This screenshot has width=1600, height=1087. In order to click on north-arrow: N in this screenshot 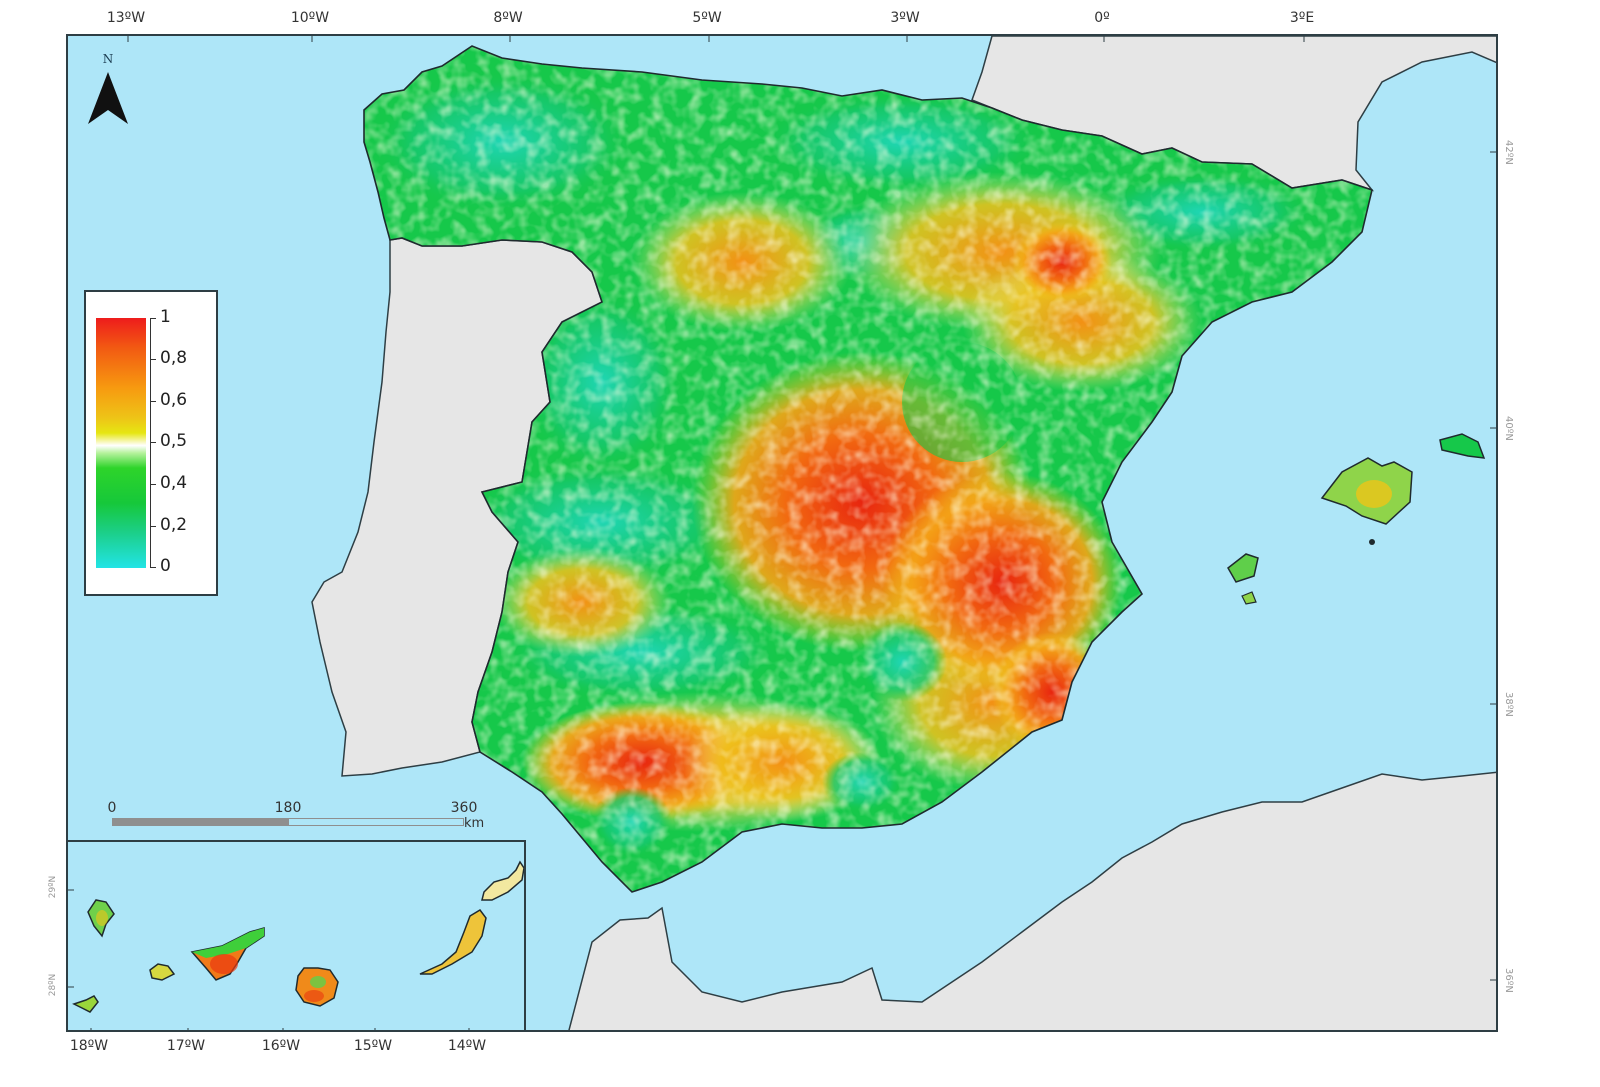, I will do `click(108, 89)`.